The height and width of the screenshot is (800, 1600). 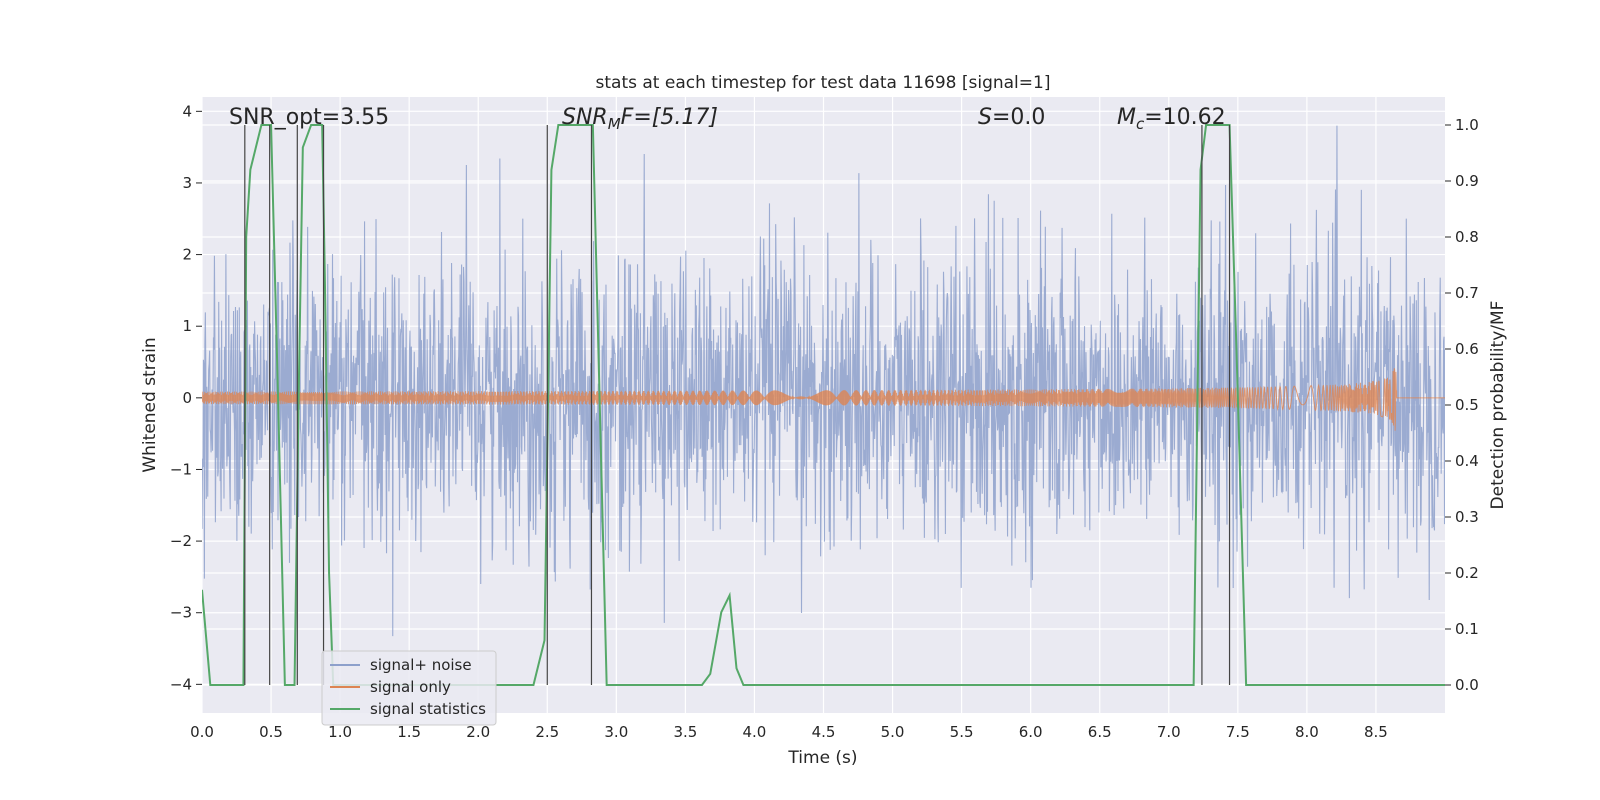 I want to click on x-tick-label: 8.5, so click(x=1376, y=732).